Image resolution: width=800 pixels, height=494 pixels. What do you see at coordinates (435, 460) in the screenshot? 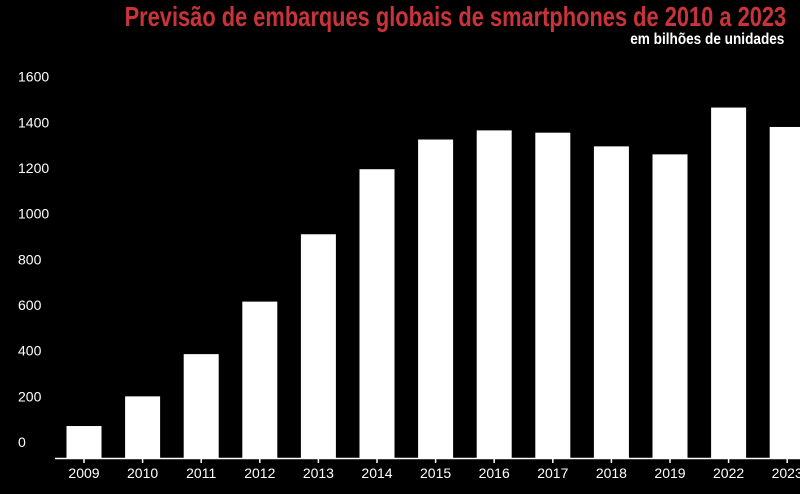
I see `x-ticks` at bounding box center [435, 460].